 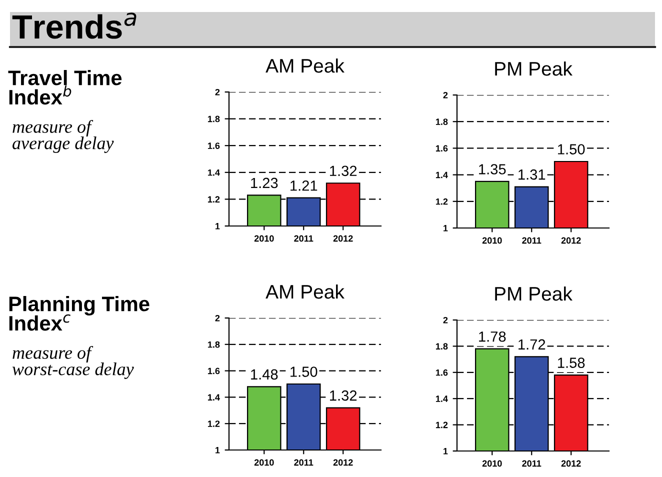 I want to click on data-label: 1.58, so click(x=571, y=363).